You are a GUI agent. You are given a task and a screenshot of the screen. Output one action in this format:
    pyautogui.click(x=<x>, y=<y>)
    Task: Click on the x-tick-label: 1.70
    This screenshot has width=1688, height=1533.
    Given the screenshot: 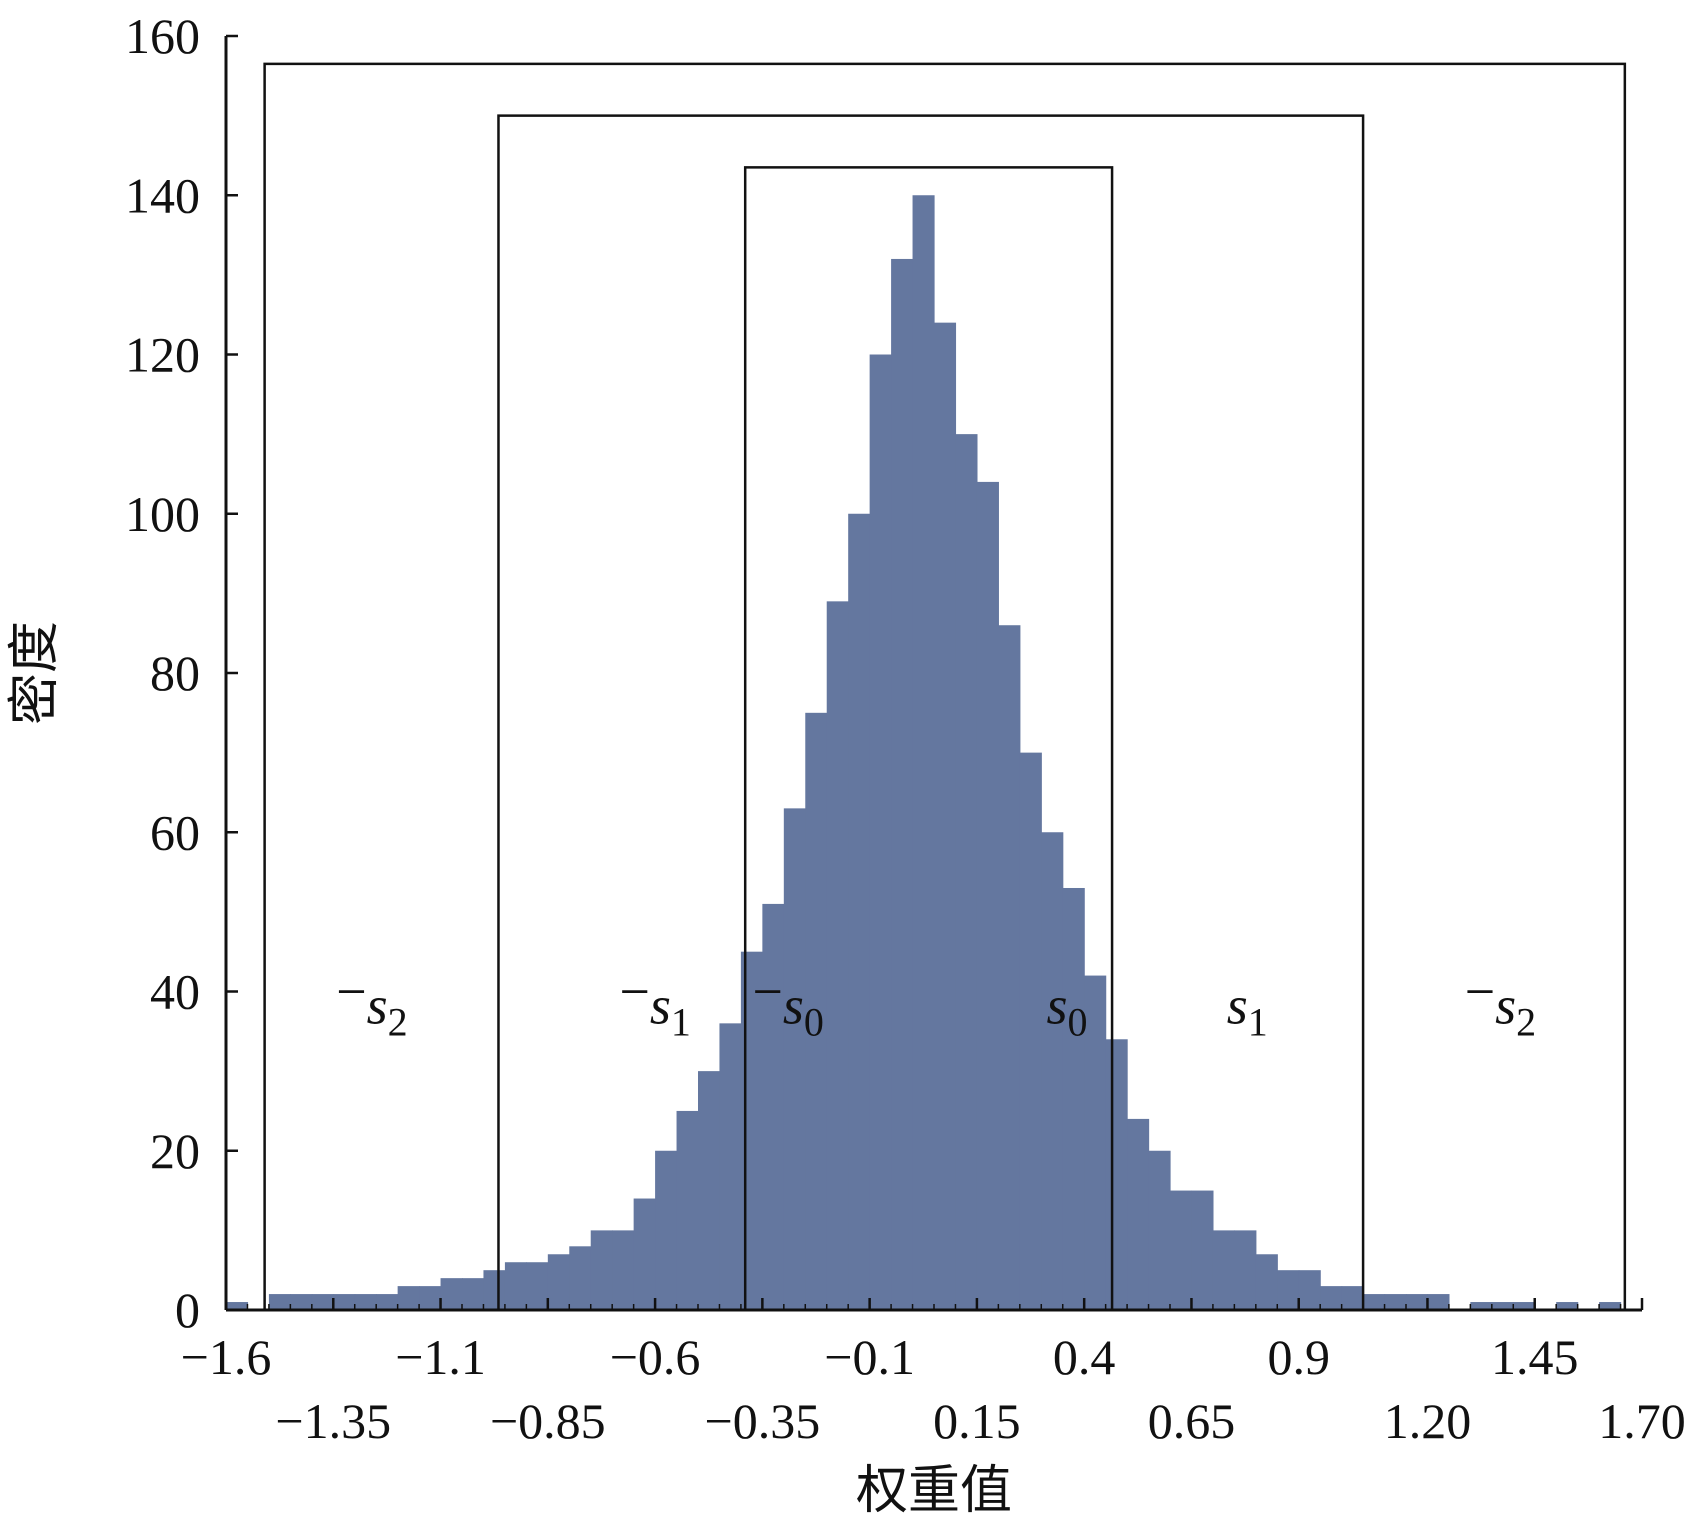 What is the action you would take?
    pyautogui.click(x=1642, y=1421)
    